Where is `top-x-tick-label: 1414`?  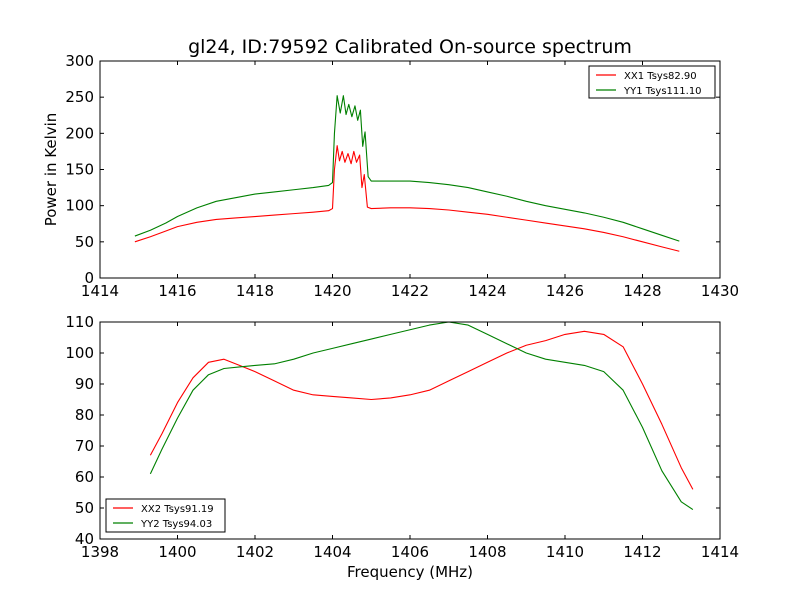
top-x-tick-label: 1414 is located at coordinates (100, 291).